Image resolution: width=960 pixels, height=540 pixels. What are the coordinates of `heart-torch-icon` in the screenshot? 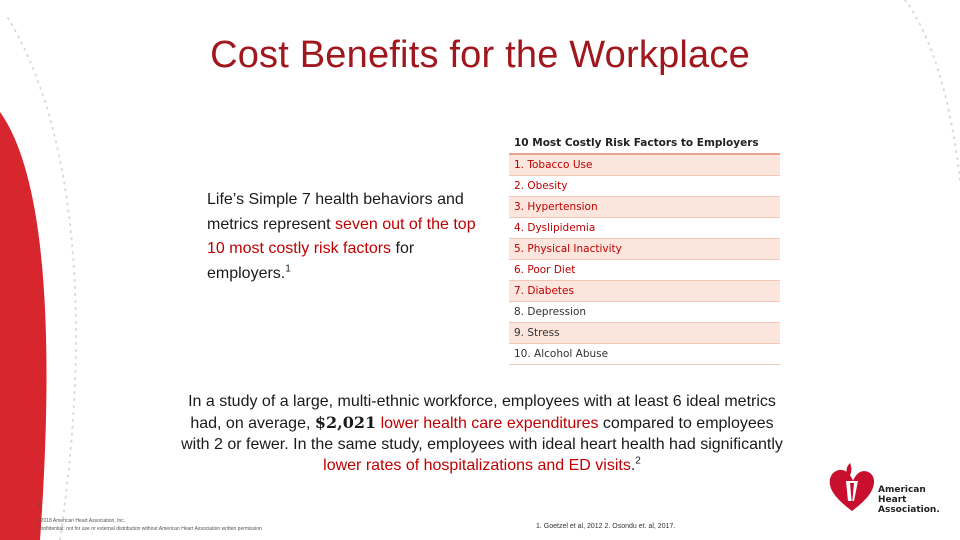 It's located at (852, 487).